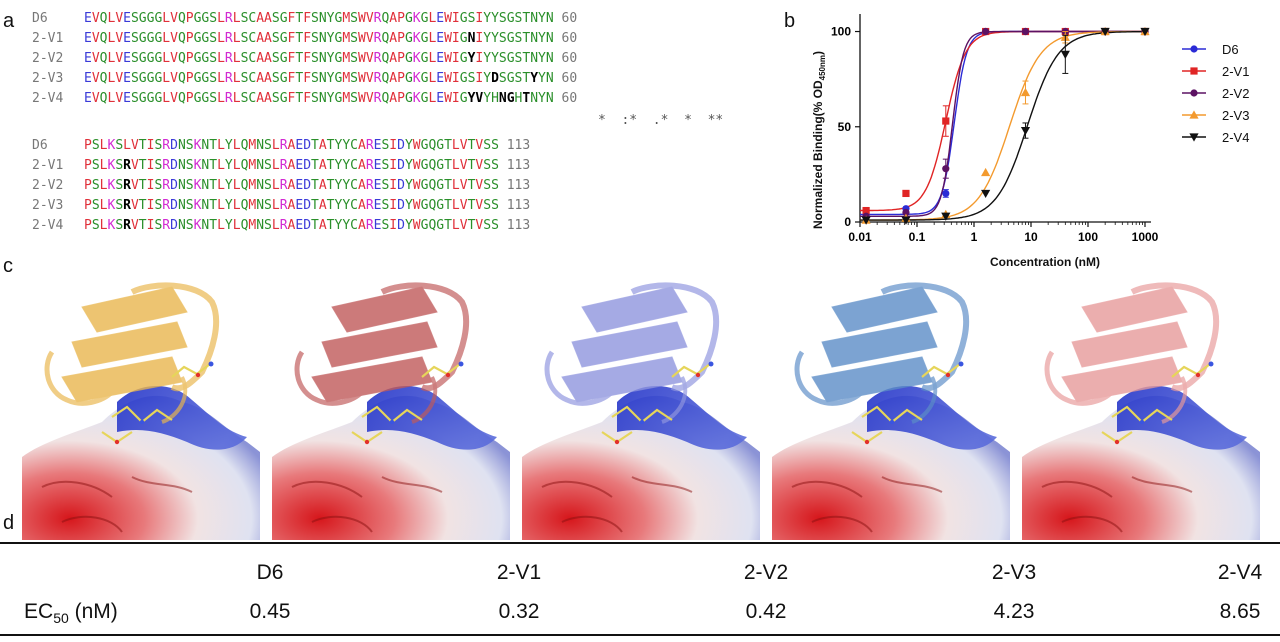 This screenshot has width=1280, height=642. I want to click on legend-label: 2-V2, so click(1235, 93).